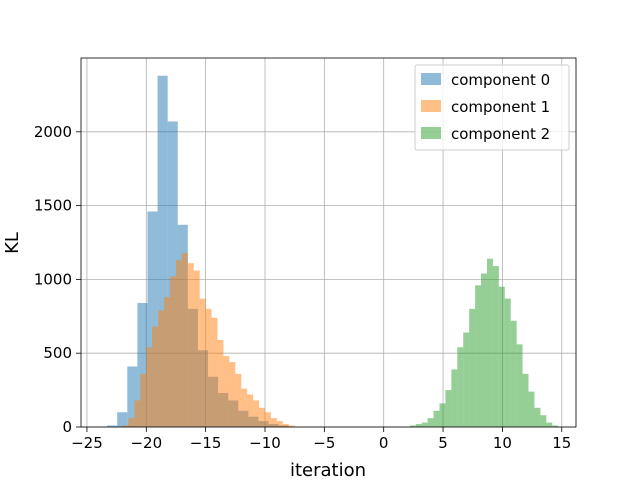  I want to click on legend-label-component-0: component 0, so click(500, 80).